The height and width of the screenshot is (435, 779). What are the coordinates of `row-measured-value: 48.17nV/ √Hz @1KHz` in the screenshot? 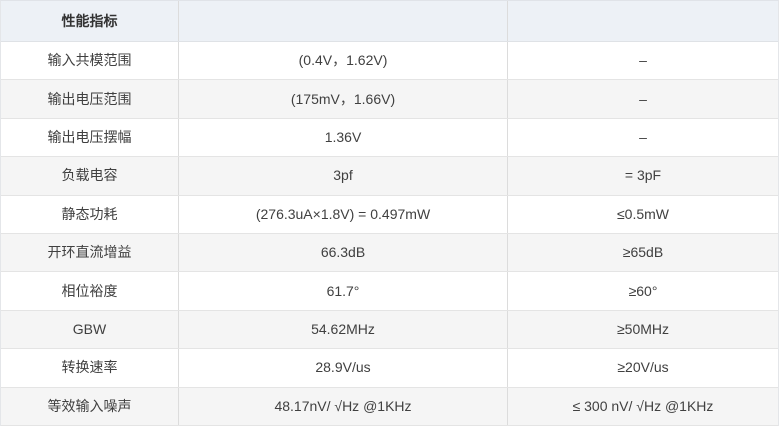 It's located at (342, 406).